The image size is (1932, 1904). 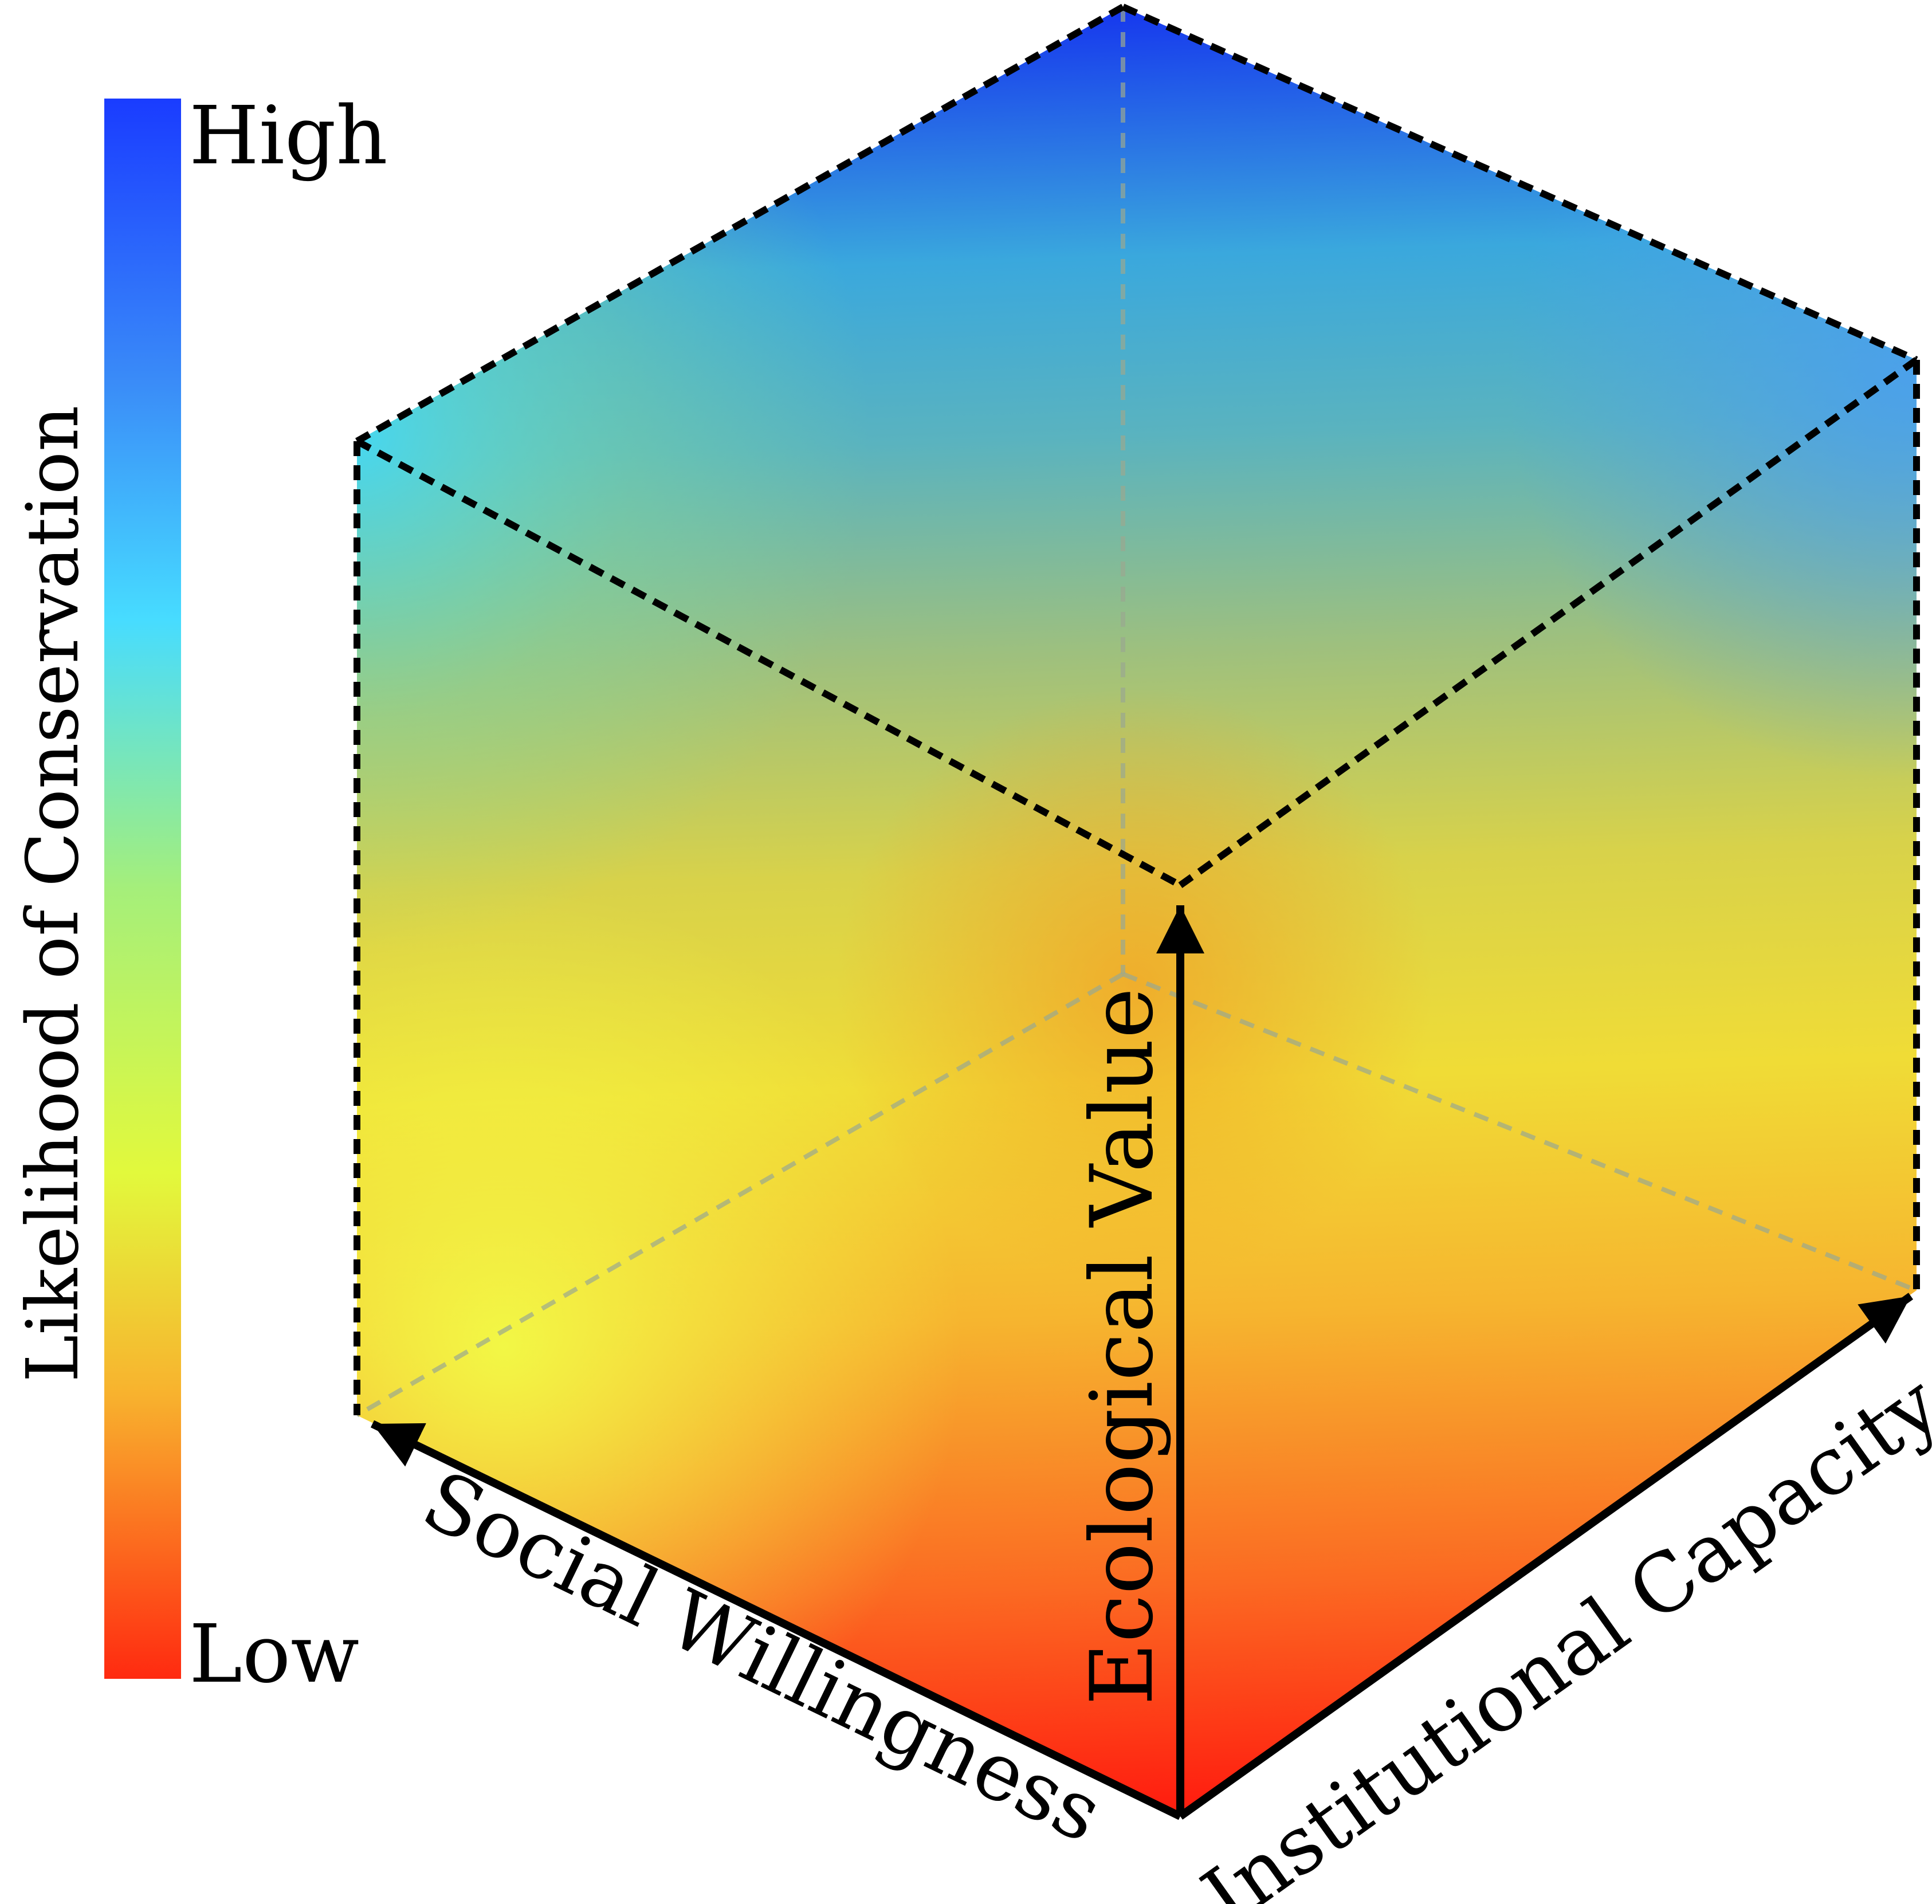 I want to click on colorbar-title: Likelihood of Conservation, so click(x=53, y=893).